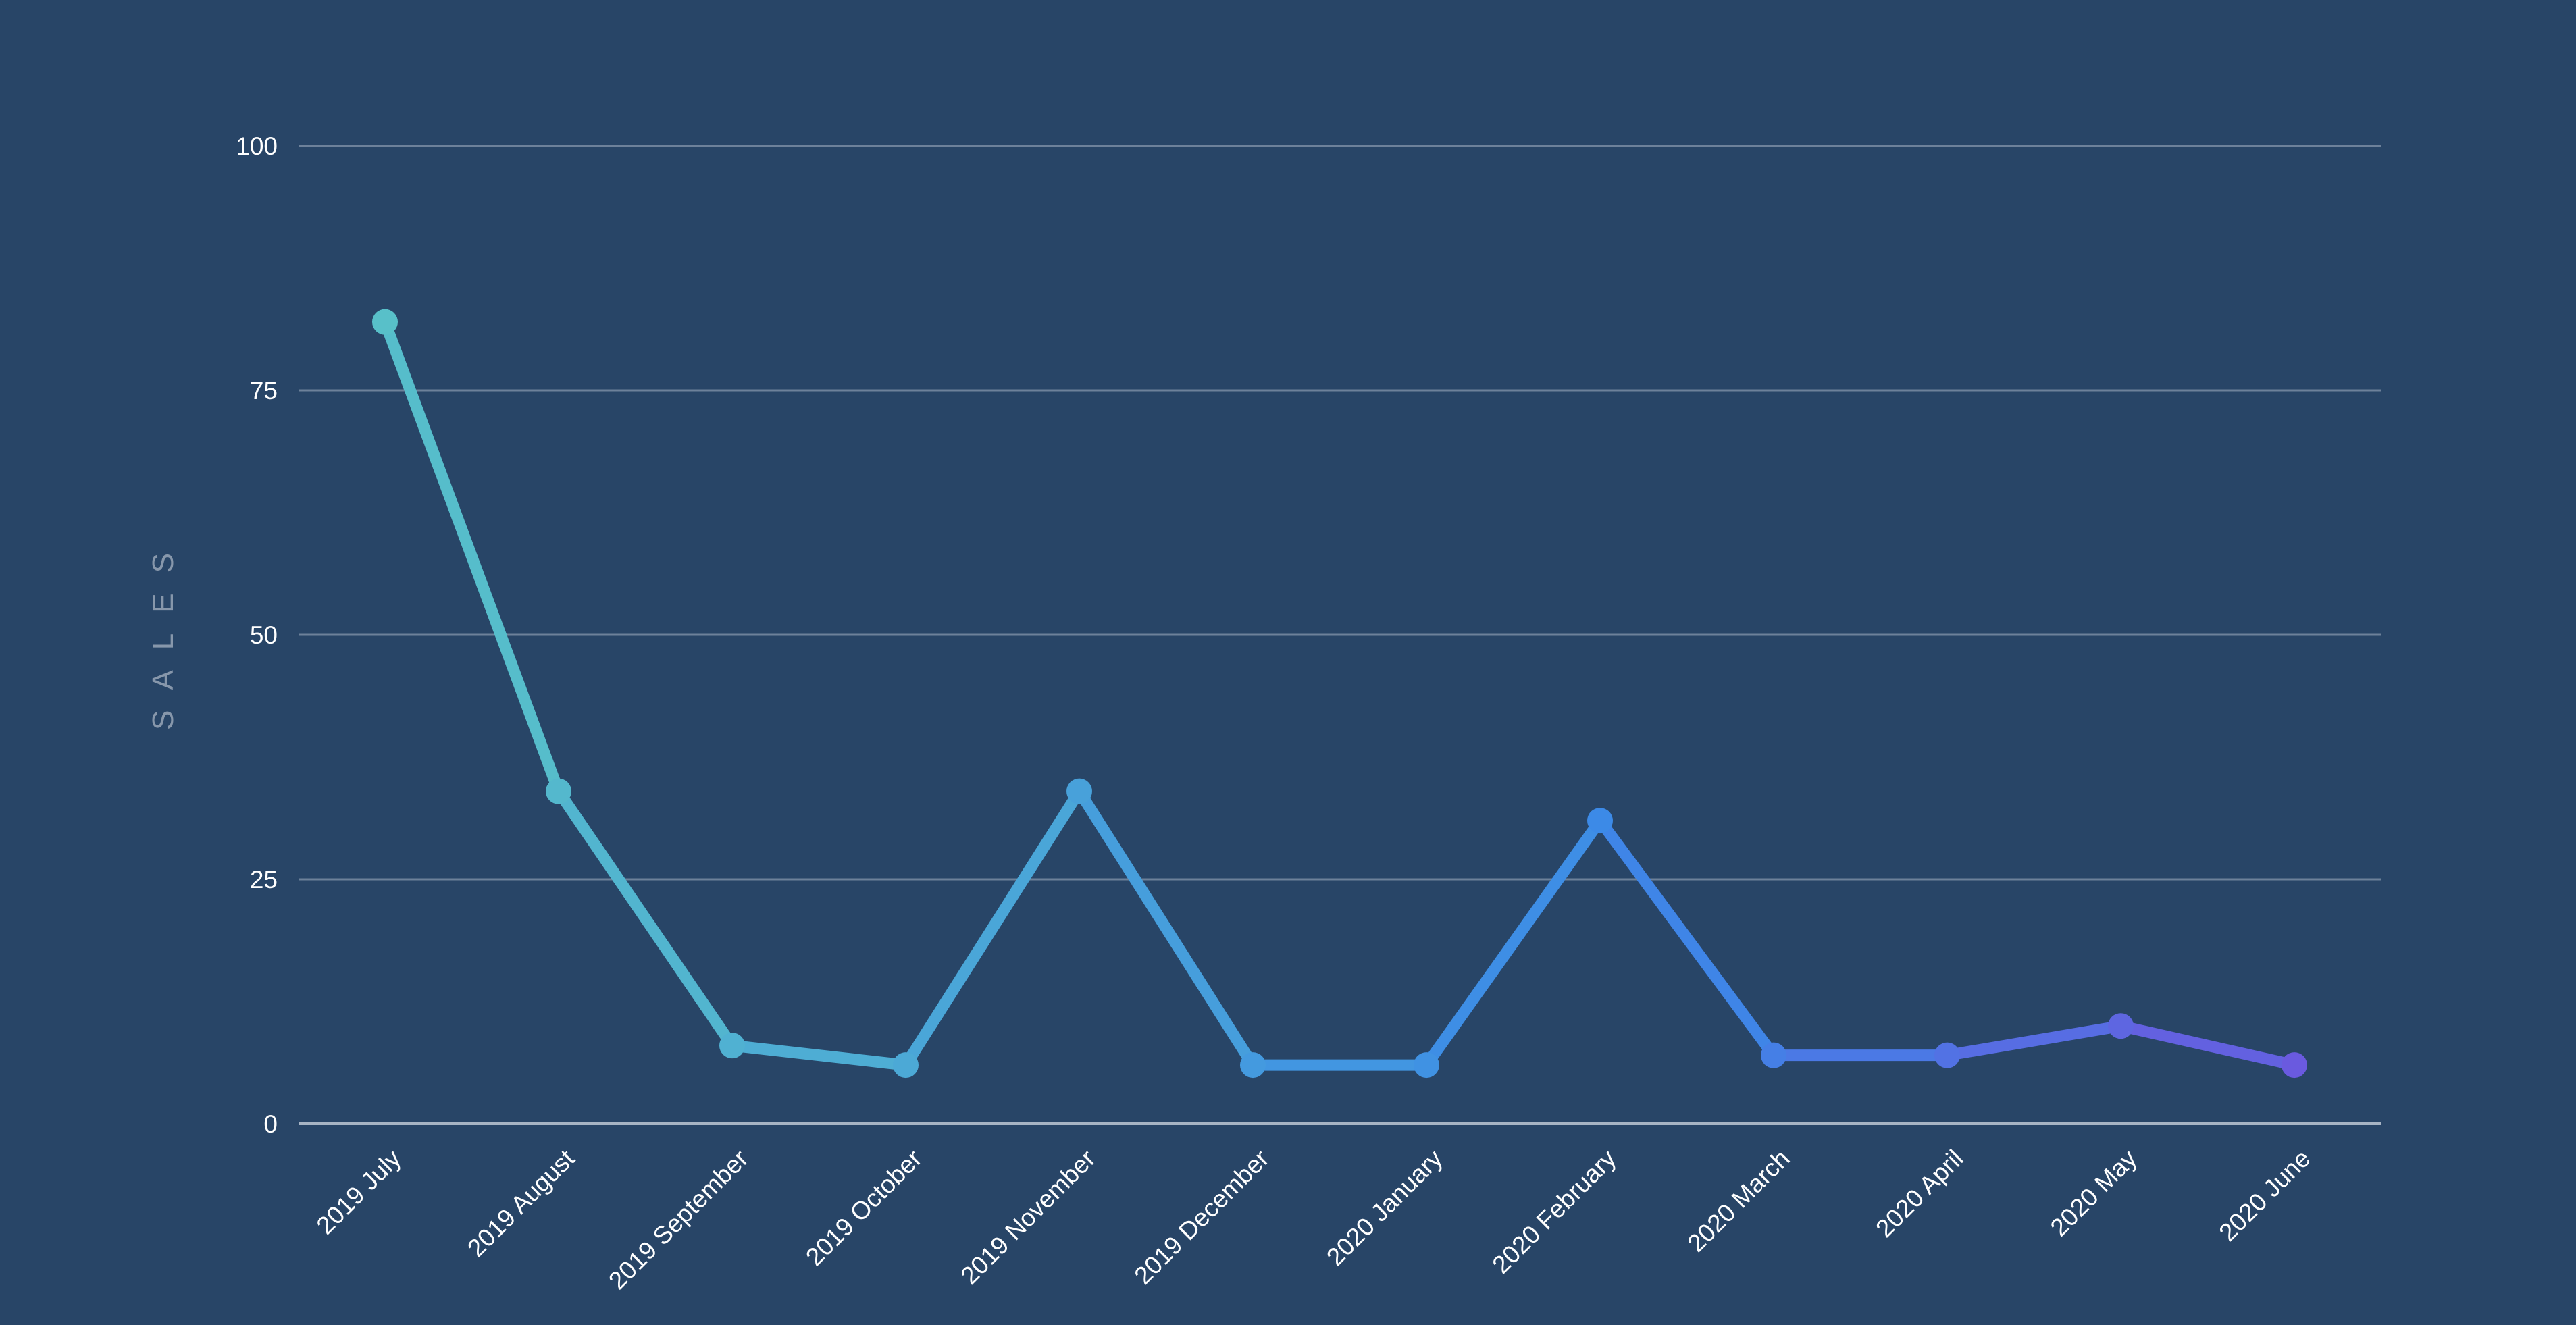  What do you see at coordinates (270, 1124) in the screenshot?
I see `y-tick-label: 0` at bounding box center [270, 1124].